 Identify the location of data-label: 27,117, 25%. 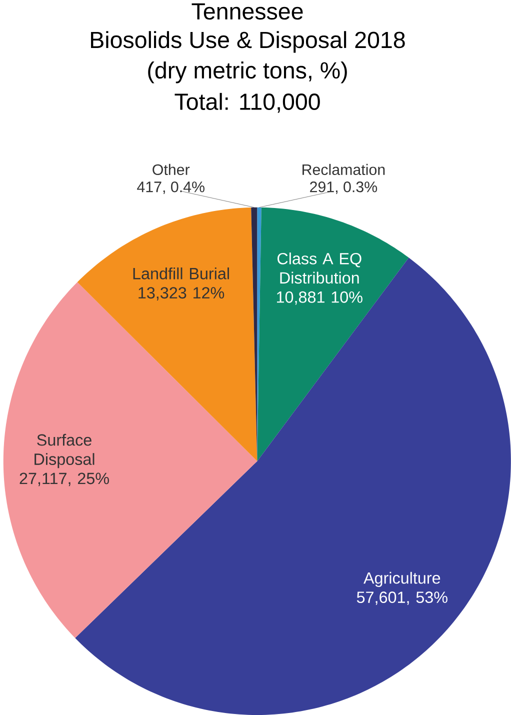
(65, 479).